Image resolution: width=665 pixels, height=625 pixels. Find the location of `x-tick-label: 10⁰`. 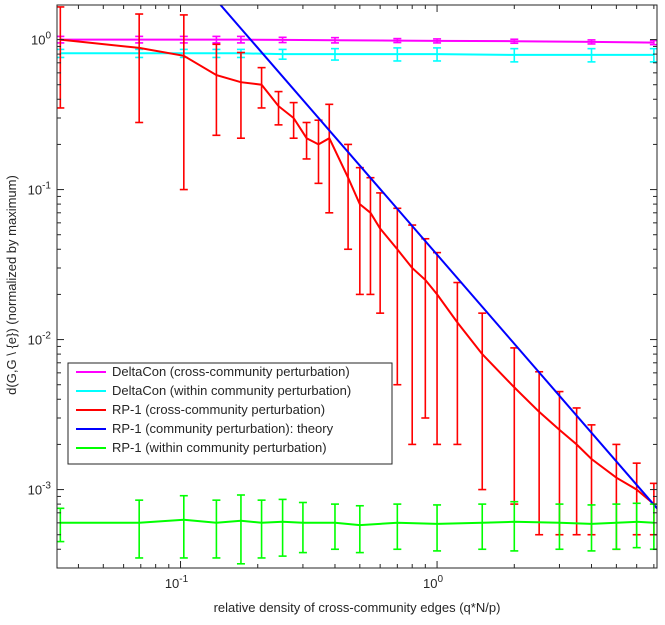

x-tick-label: 10⁰ is located at coordinates (433, 582).